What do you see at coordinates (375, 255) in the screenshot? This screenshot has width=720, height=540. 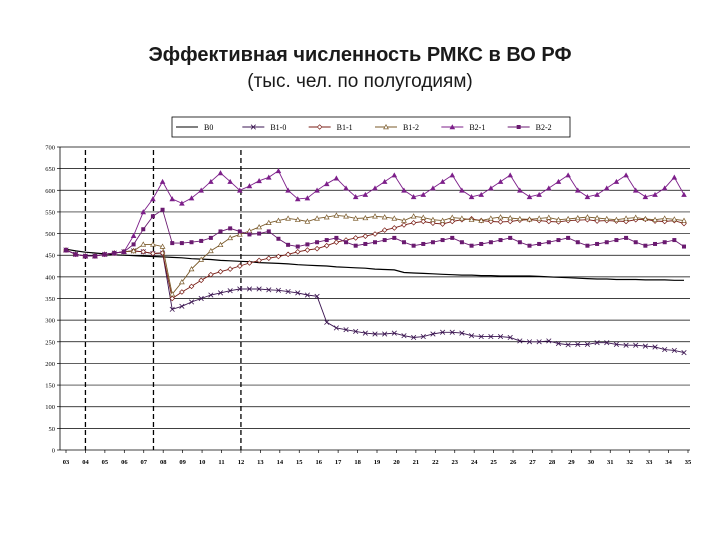 I see `series-line` at bounding box center [375, 255].